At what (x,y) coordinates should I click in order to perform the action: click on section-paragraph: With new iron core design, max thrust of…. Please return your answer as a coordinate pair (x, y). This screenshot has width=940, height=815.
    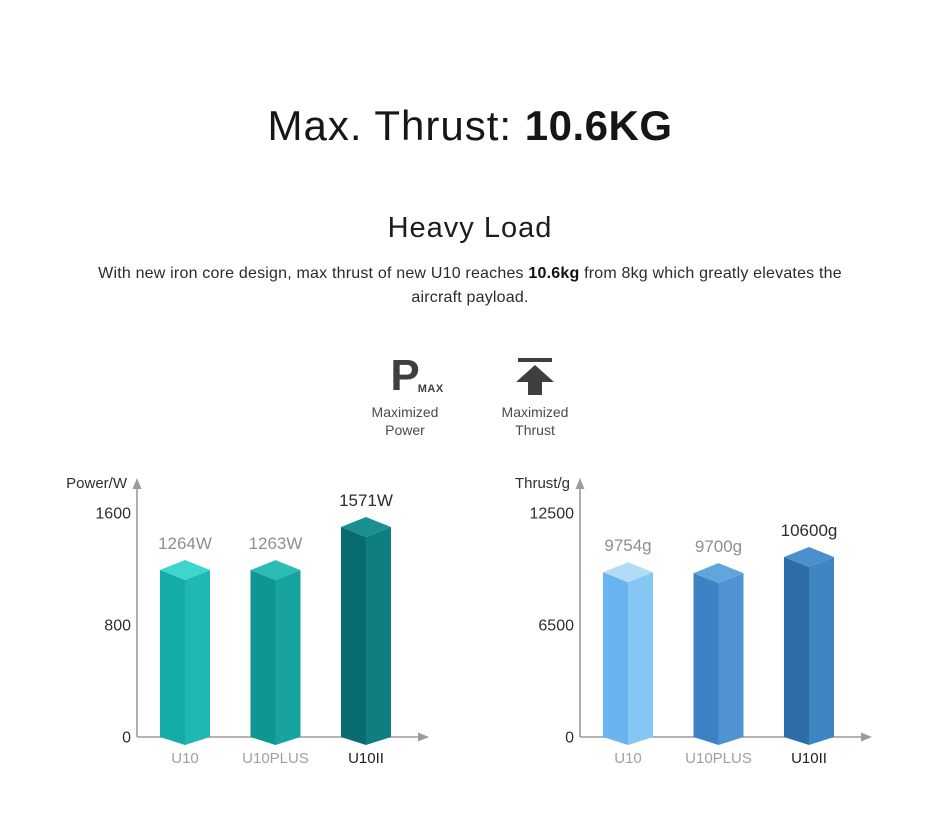
    Looking at the image, I should click on (470, 286).